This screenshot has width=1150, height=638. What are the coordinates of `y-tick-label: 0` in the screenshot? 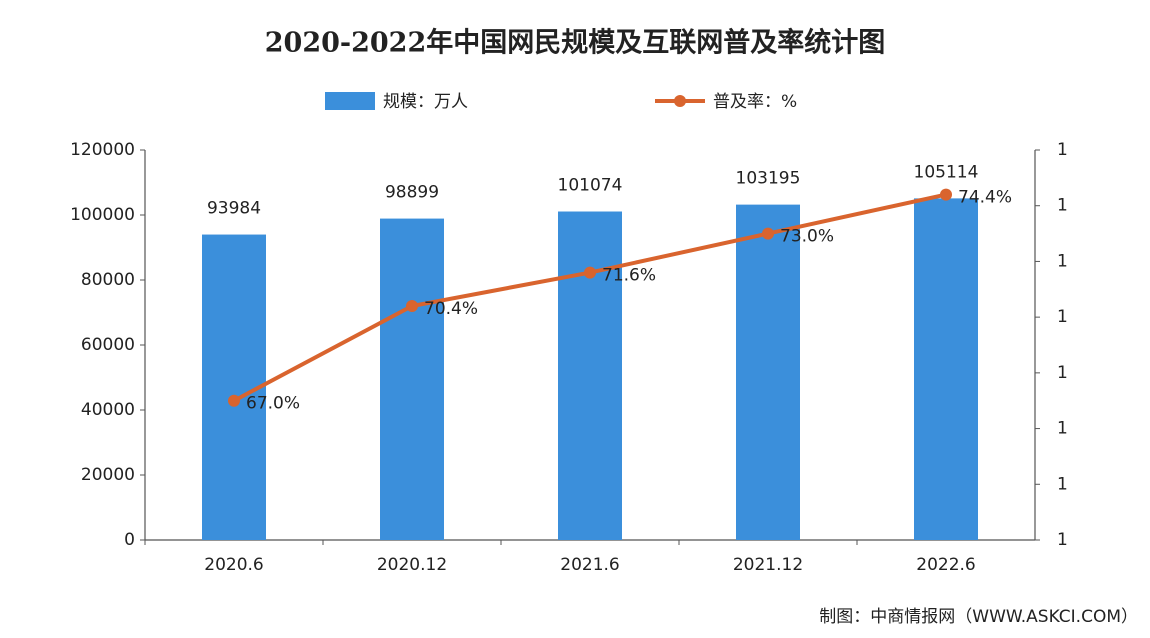 It's located at (129, 540).